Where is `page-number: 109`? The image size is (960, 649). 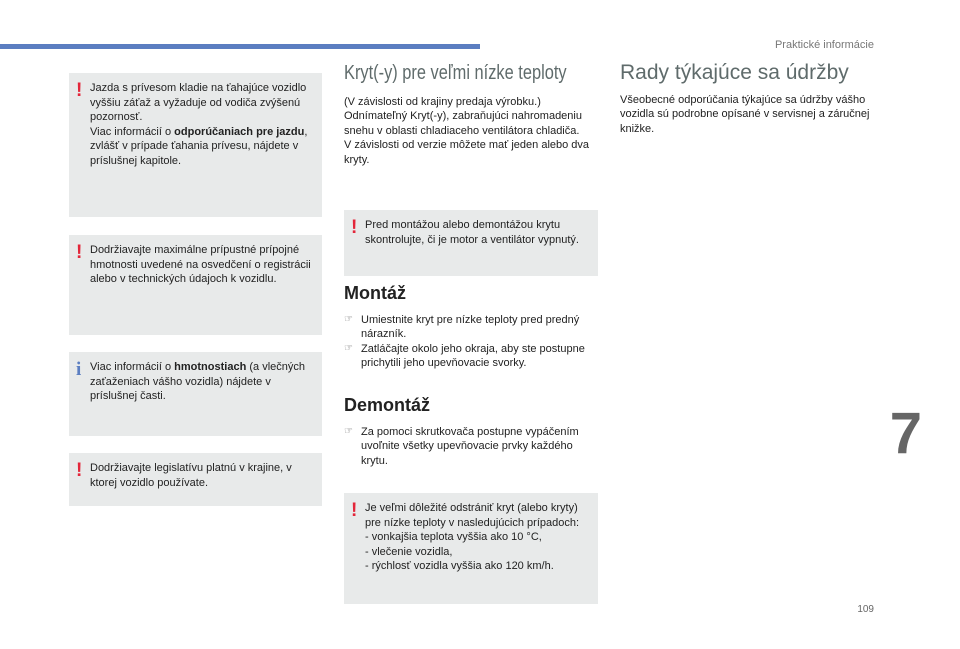 page-number: 109 is located at coordinates (865, 609).